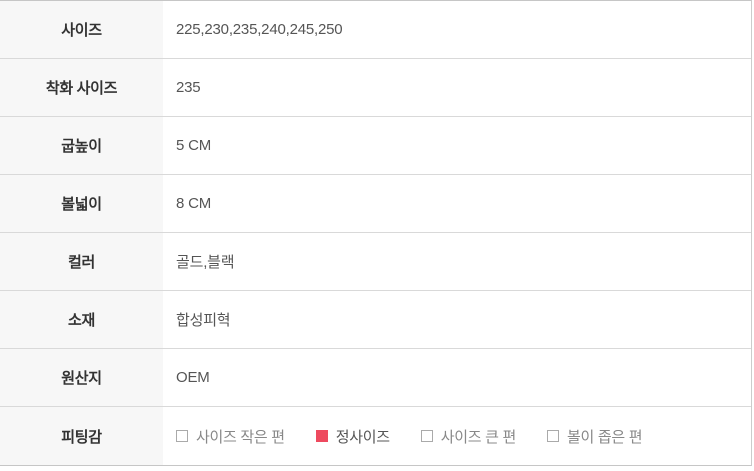 This screenshot has width=754, height=471. I want to click on table-row: 볼넓이 8 CM, so click(375, 204).